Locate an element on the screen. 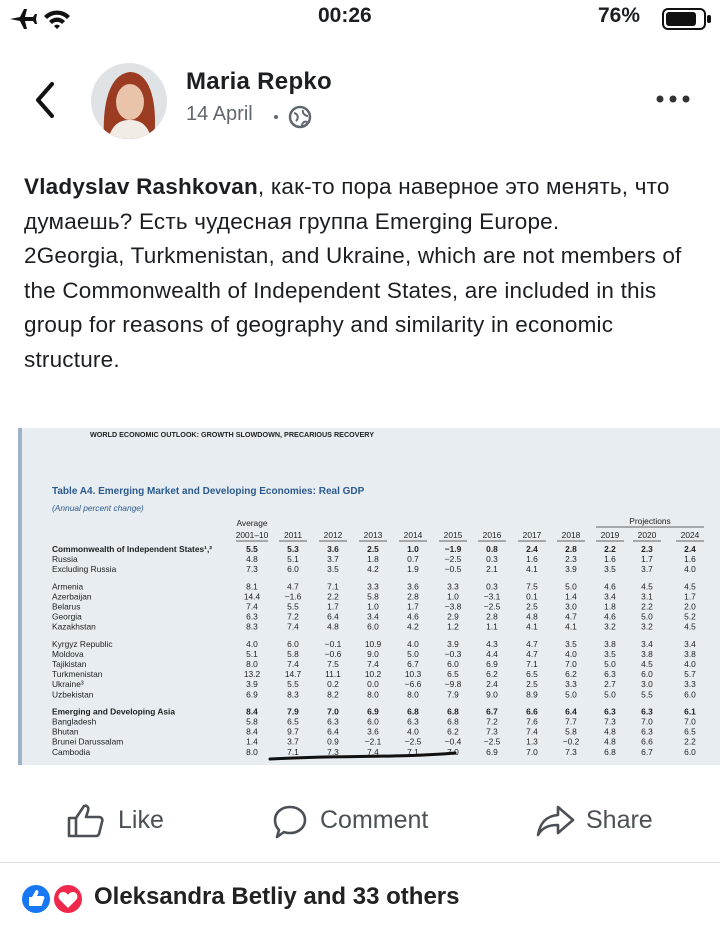 The image size is (720, 944). reaction-icons is located at coordinates (55, 899).